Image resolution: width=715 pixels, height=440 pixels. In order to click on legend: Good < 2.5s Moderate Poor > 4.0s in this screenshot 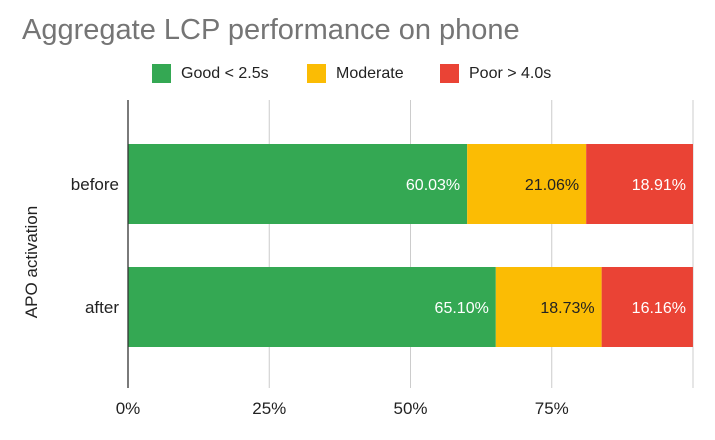, I will do `click(357, 75)`.